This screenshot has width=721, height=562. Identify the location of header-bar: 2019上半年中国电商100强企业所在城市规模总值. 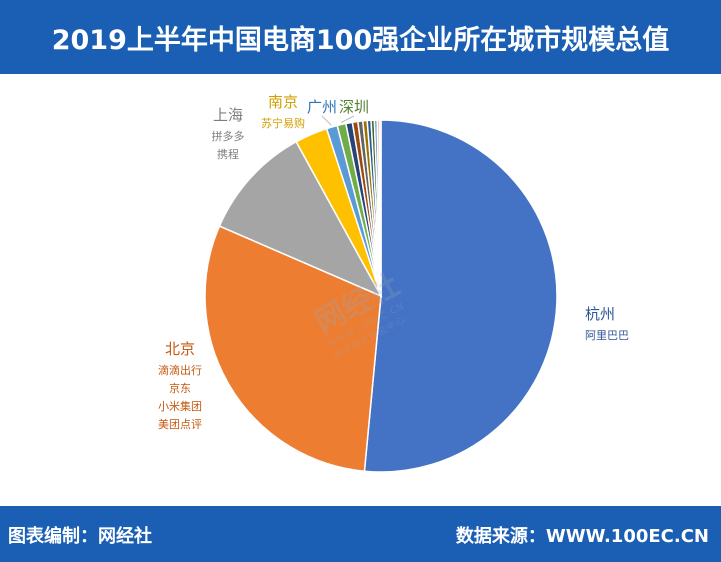
(360, 37).